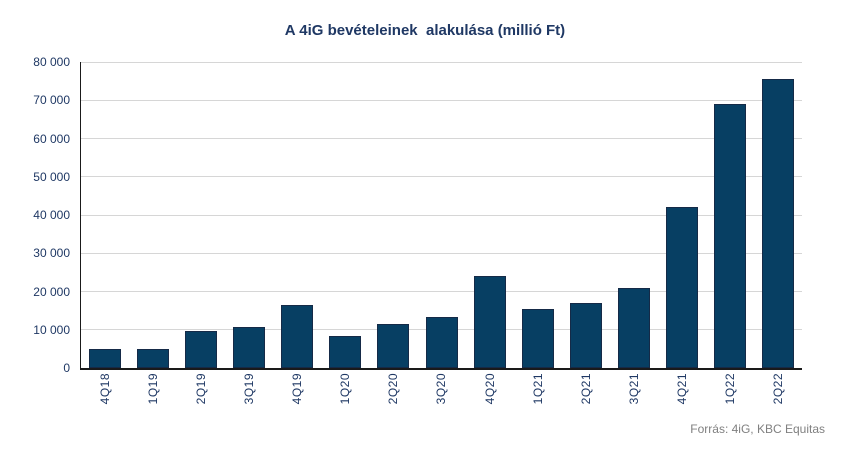 This screenshot has width=850, height=451. I want to click on y-tick-label: 60 000, so click(51, 138).